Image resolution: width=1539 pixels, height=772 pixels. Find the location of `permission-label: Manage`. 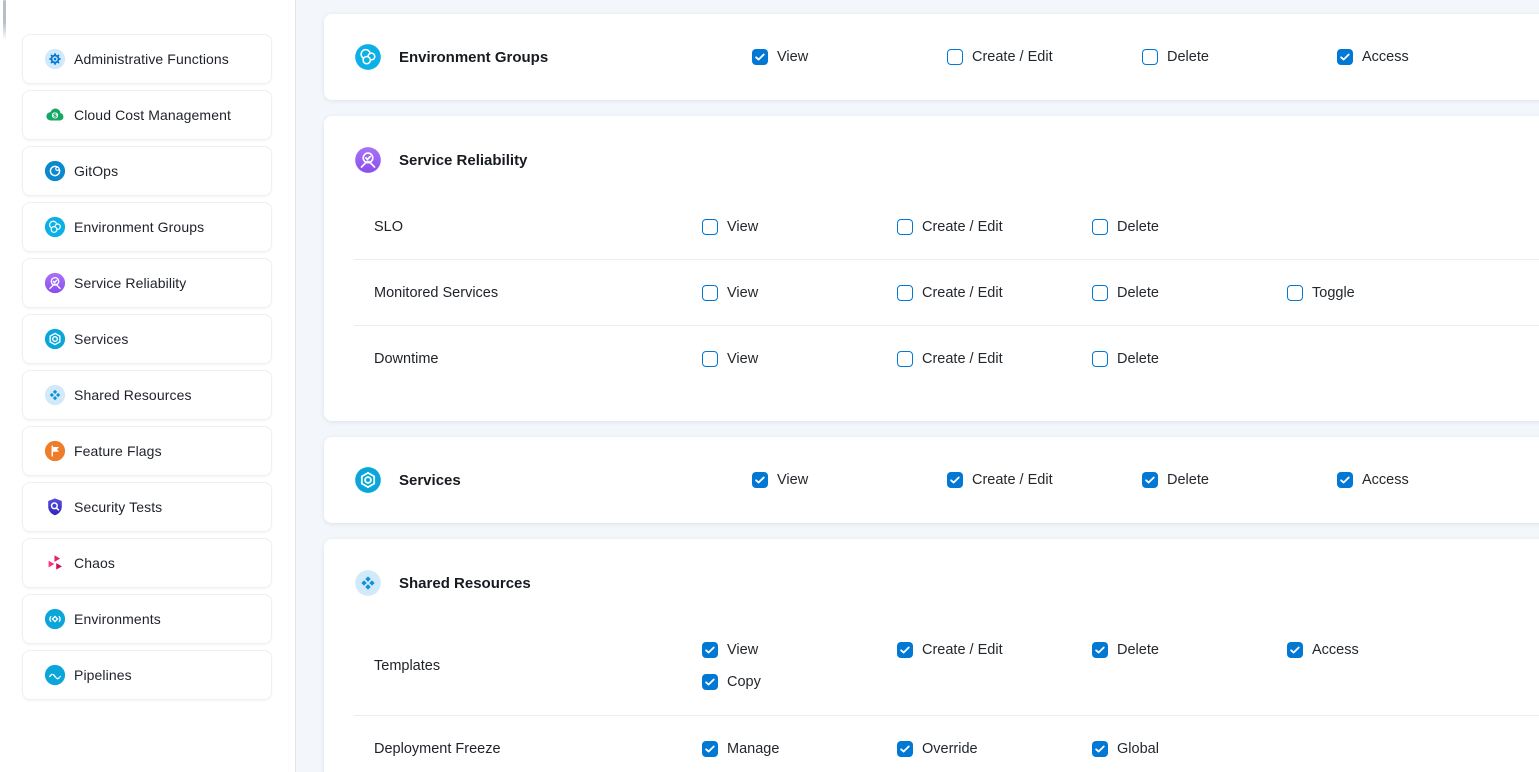

permission-label: Manage is located at coordinates (753, 748).